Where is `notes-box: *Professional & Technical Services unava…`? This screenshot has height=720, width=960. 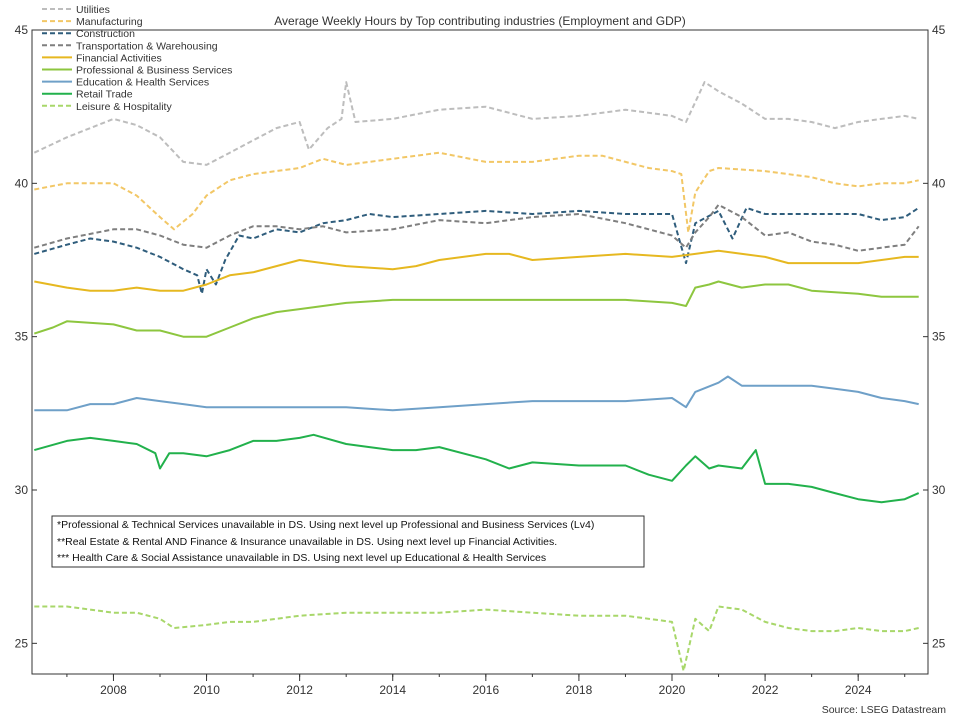
notes-box: *Professional & Technical Services unava… is located at coordinates (348, 541).